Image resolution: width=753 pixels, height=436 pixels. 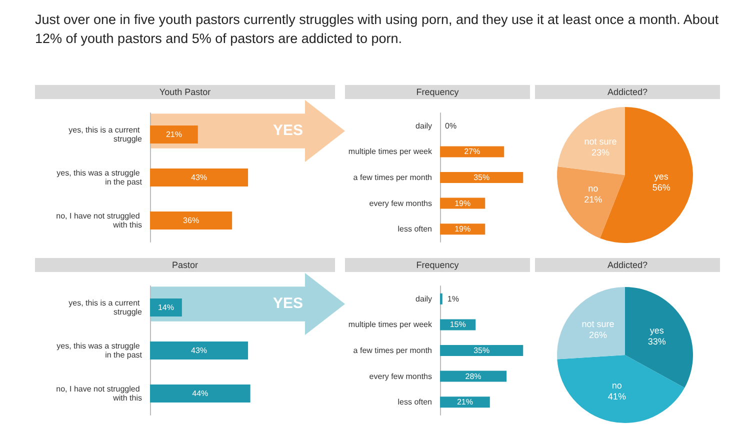 What do you see at coordinates (601, 153) in the screenshot?
I see `data-label: 23%` at bounding box center [601, 153].